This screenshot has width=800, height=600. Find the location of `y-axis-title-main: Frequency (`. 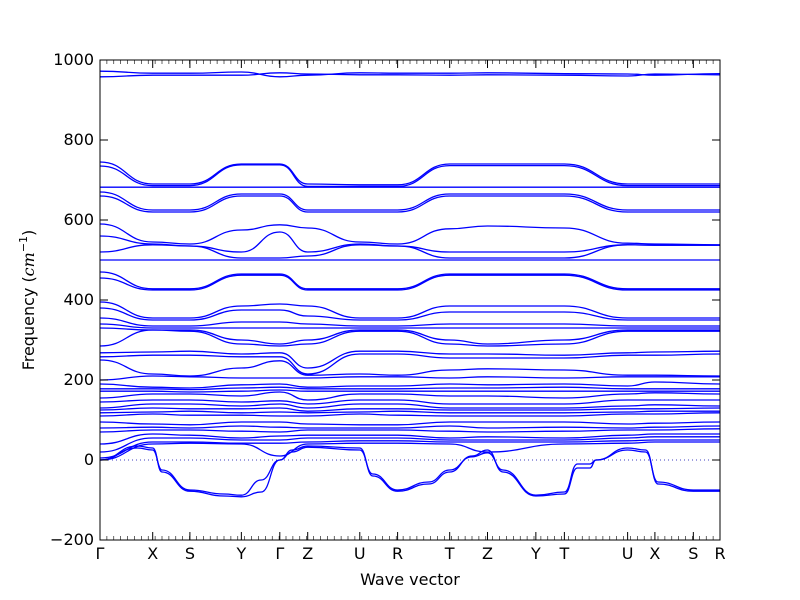

y-axis-title-main: Frequency ( is located at coordinates (28, 323).